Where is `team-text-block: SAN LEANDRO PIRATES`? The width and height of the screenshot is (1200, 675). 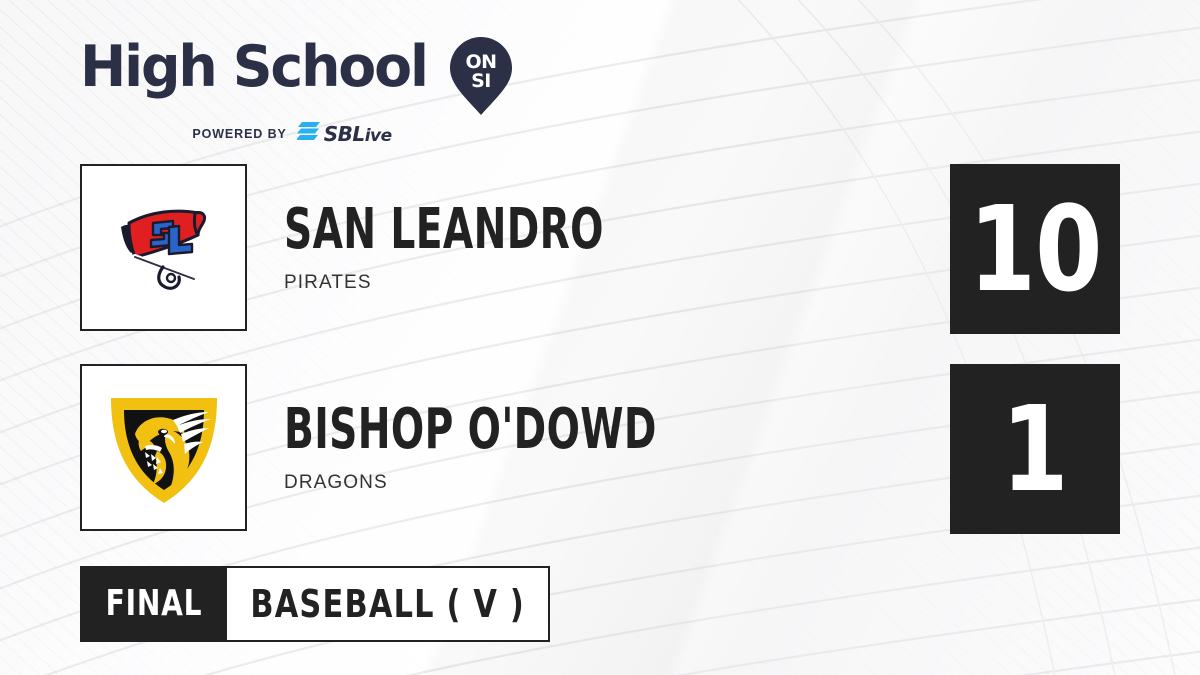
team-text-block: SAN LEANDRO PIRATES is located at coordinates (512, 247).